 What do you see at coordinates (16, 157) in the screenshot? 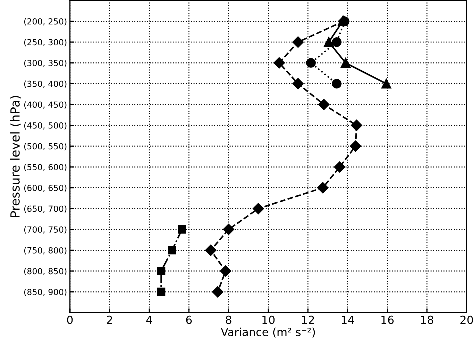
I see `y-axis-title: Pressure level (hPa)` at bounding box center [16, 157].